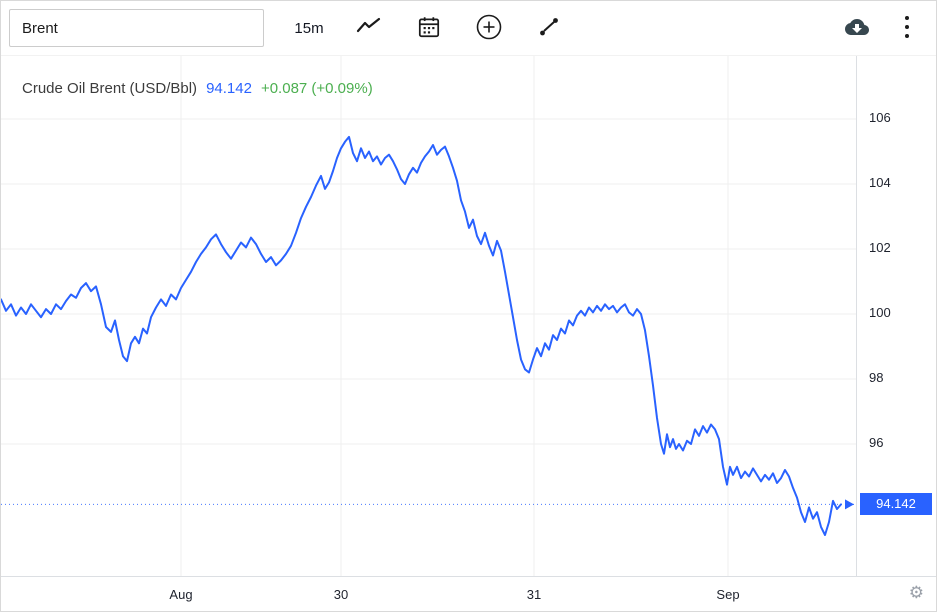  What do you see at coordinates (110, 88) in the screenshot?
I see `chart-title: Crude Oil Brent (USD/Bbl)` at bounding box center [110, 88].